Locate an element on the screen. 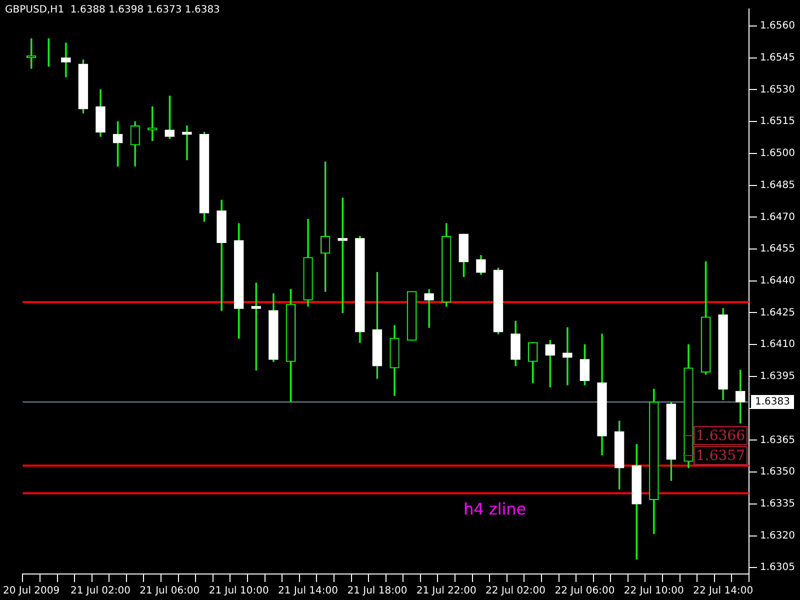 The image size is (800, 600). x-tick-label: 22 Jul 10:00 is located at coordinates (654, 591).